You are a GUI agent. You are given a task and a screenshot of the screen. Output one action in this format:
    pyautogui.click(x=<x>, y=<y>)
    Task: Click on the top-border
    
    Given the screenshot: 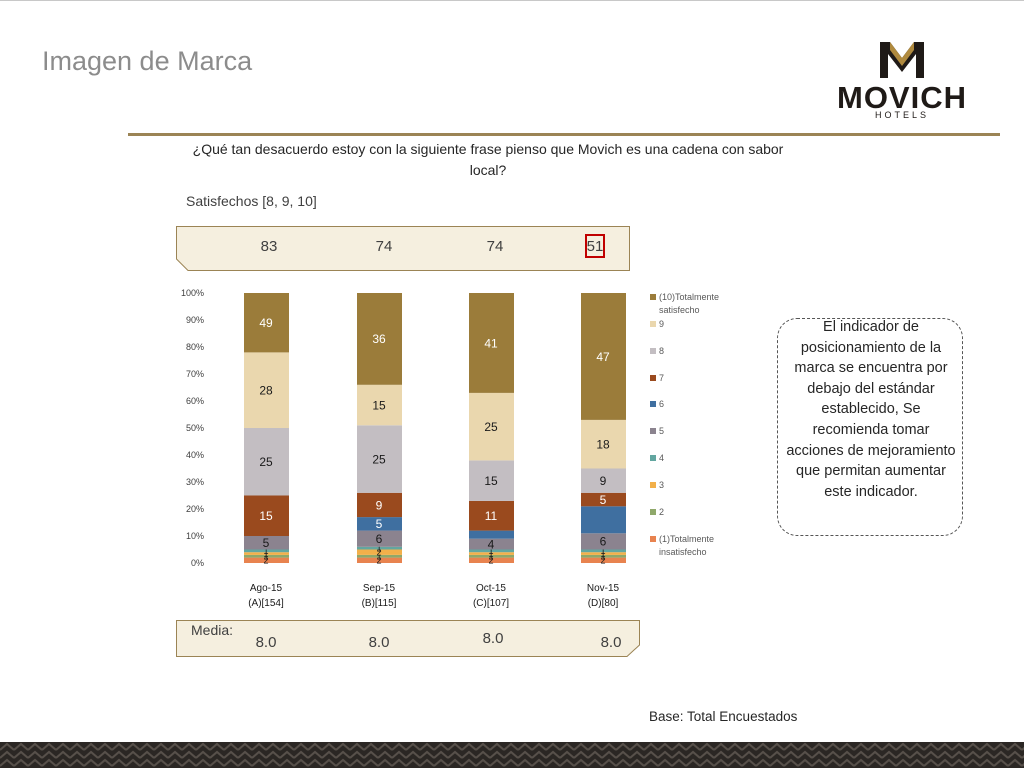 What is the action you would take?
    pyautogui.click(x=512, y=0)
    